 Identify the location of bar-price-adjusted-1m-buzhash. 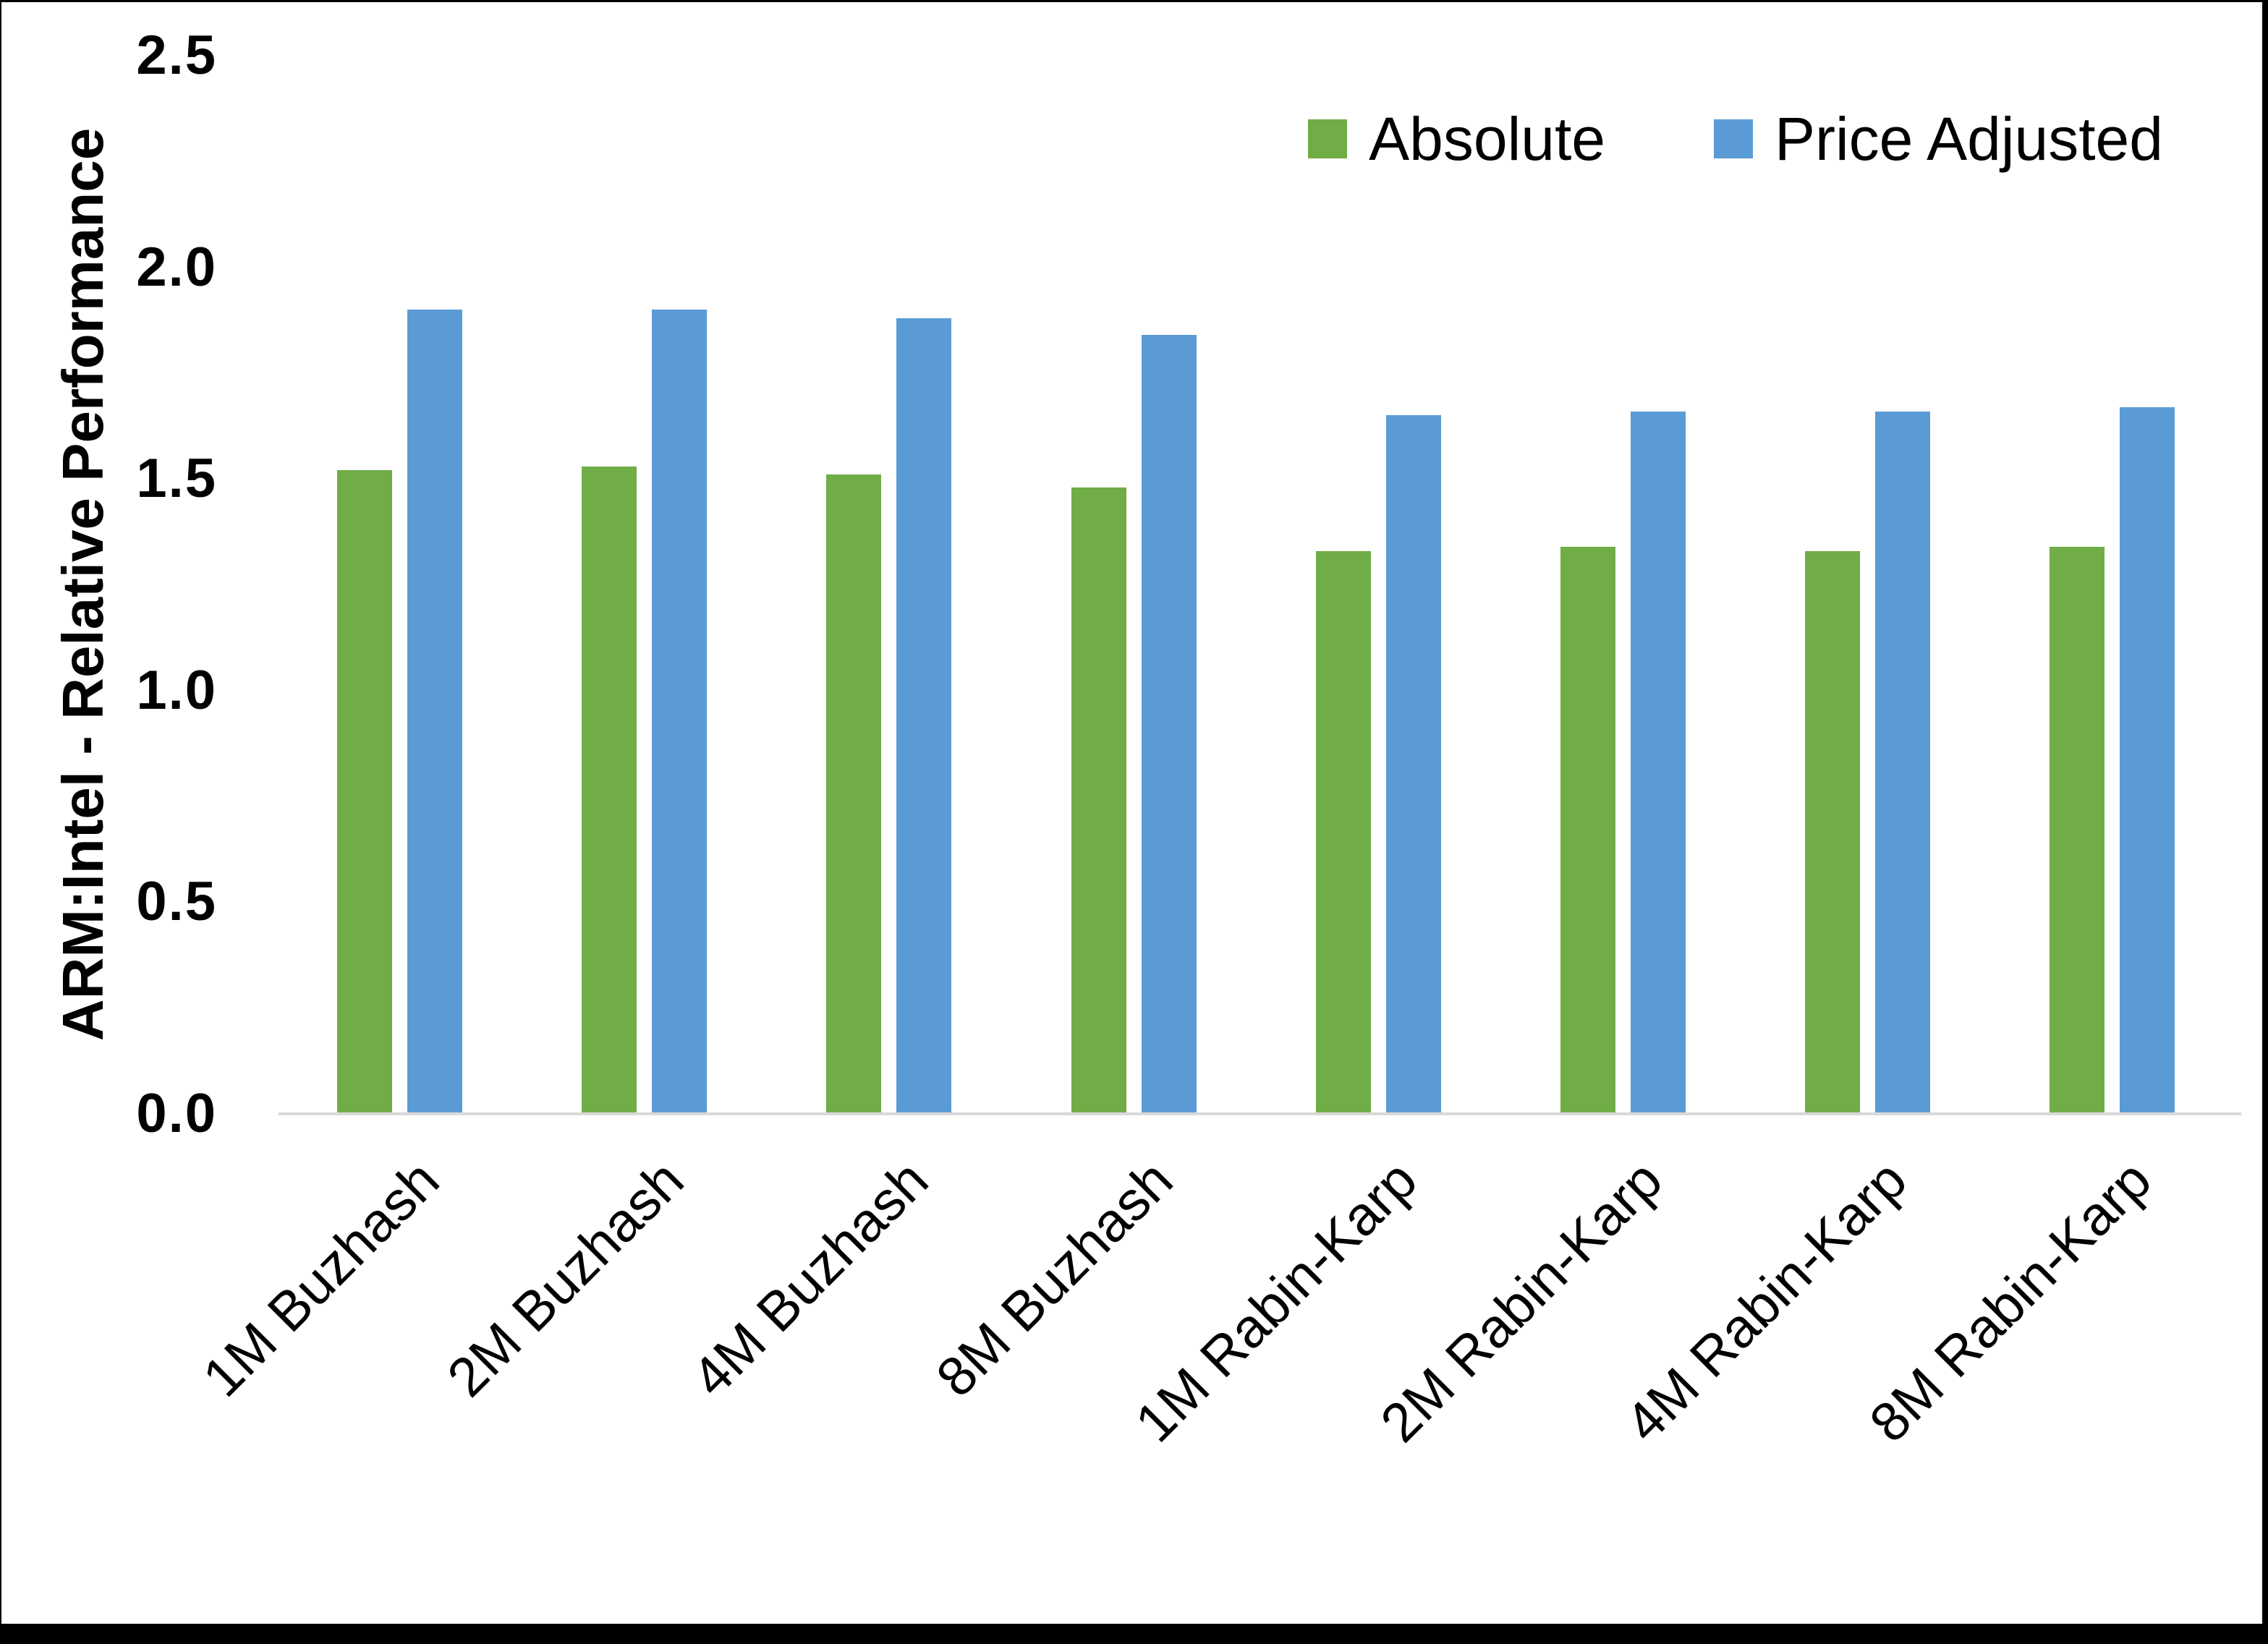
(435, 712).